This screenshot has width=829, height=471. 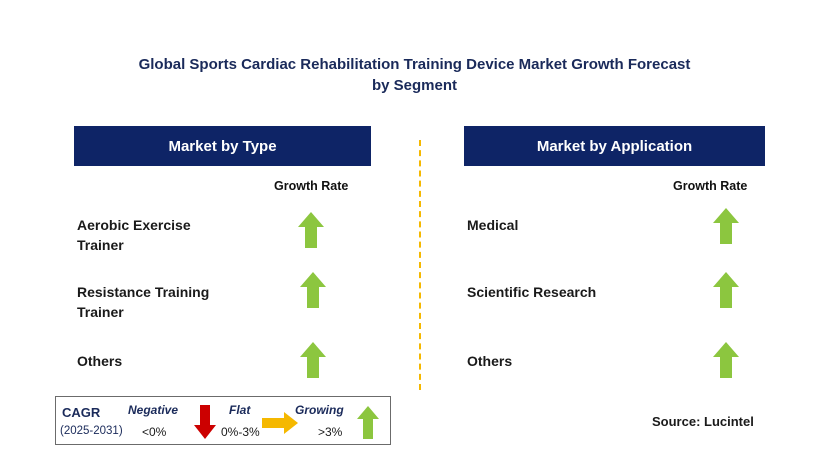 What do you see at coordinates (614, 146) in the screenshot?
I see `market-by-application-header: Market by Application` at bounding box center [614, 146].